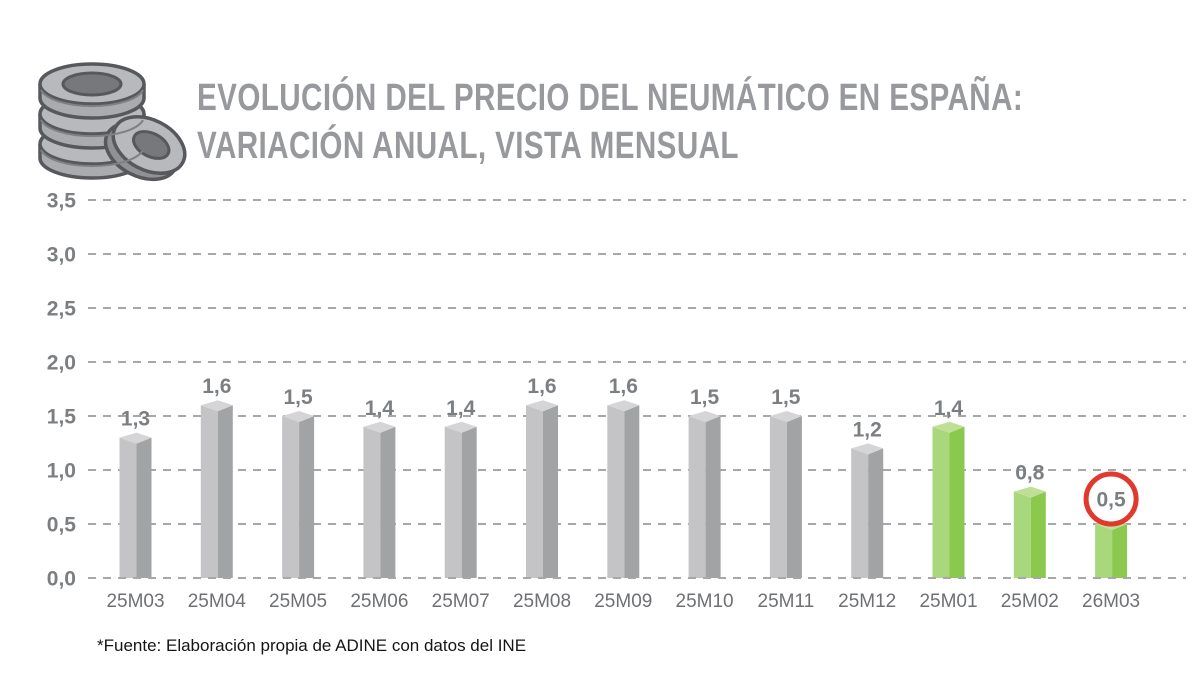  I want to click on bar-25M02-top-face, so click(1029, 492).